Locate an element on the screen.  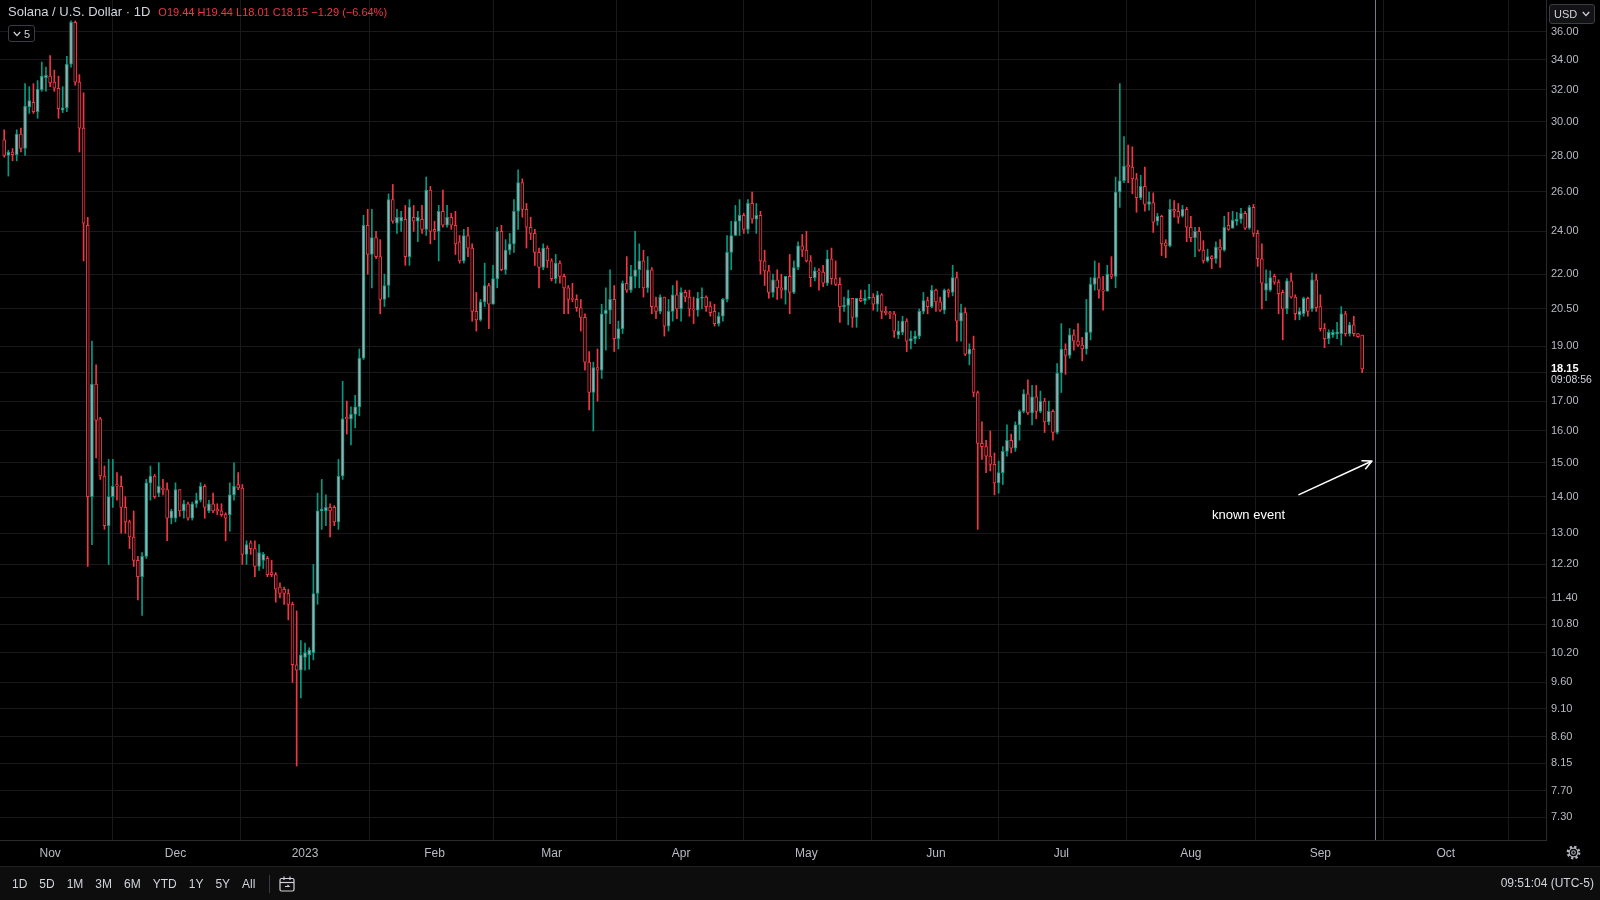
y-tick-label: 9.60 is located at coordinates (1562, 681).